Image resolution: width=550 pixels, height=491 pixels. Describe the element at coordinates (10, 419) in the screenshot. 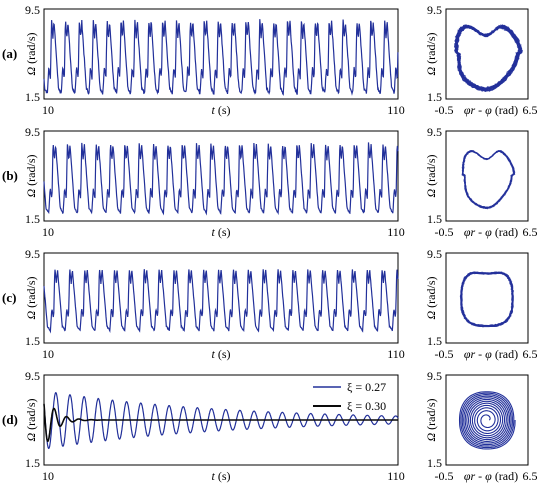

I see `panel-label: (d)` at that location.